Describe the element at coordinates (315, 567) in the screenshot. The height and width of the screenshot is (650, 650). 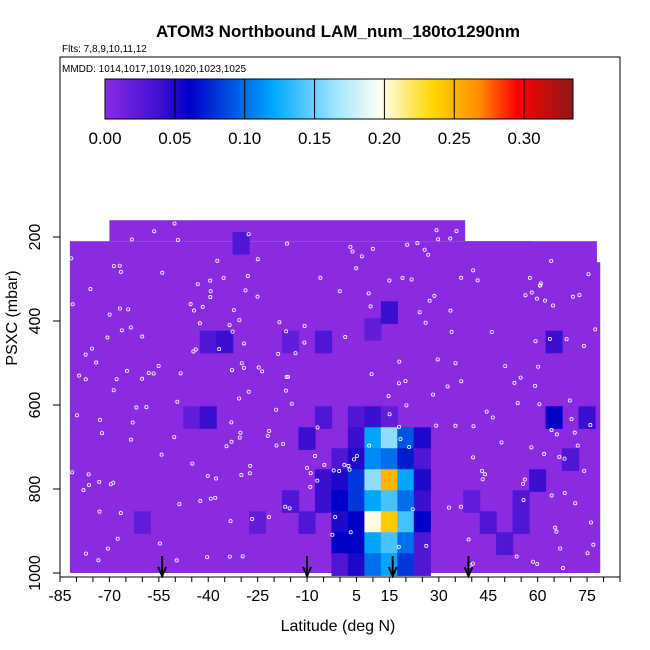
I see `flight-arrows` at that location.